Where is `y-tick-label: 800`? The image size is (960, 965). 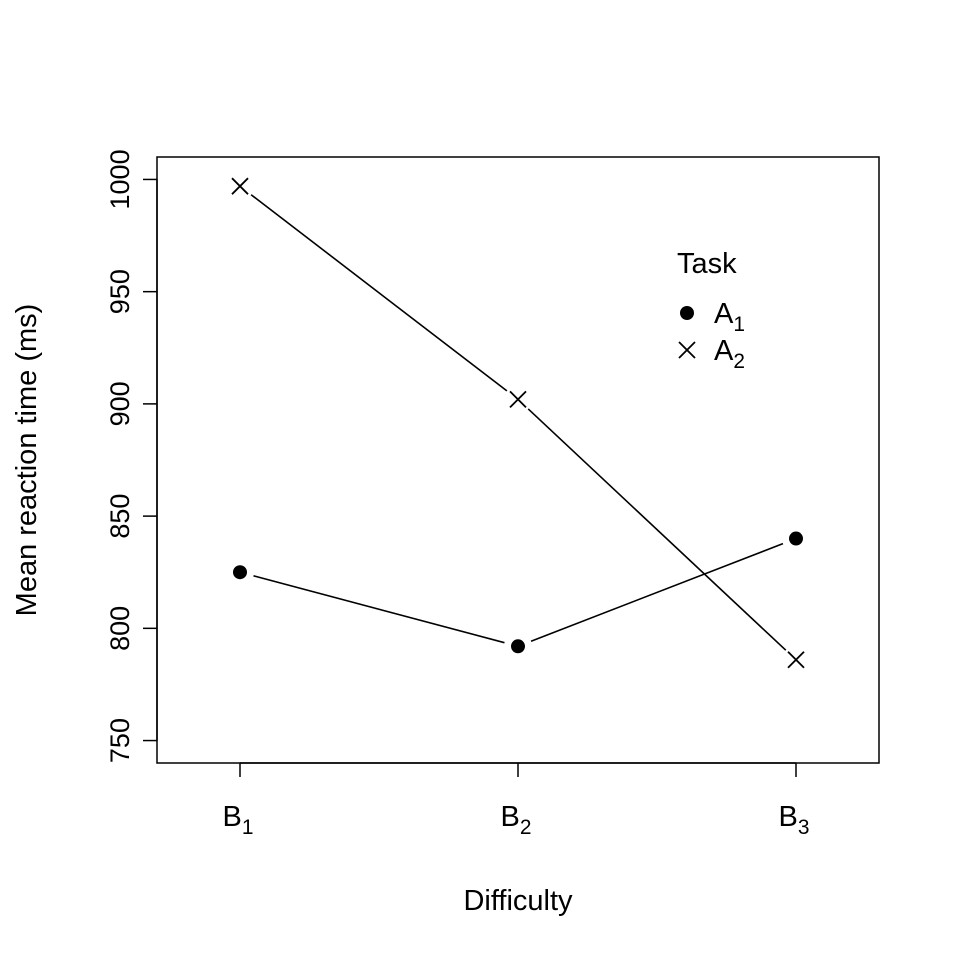 y-tick-label: 800 is located at coordinates (120, 628).